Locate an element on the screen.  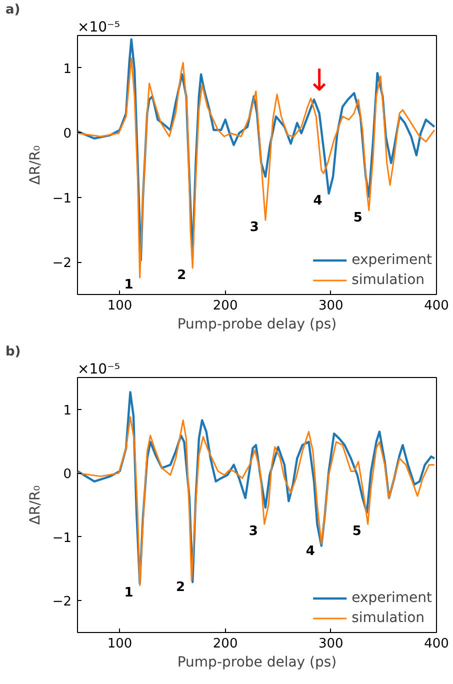
text: ×10⁻⁵ is located at coordinates (99, 370).